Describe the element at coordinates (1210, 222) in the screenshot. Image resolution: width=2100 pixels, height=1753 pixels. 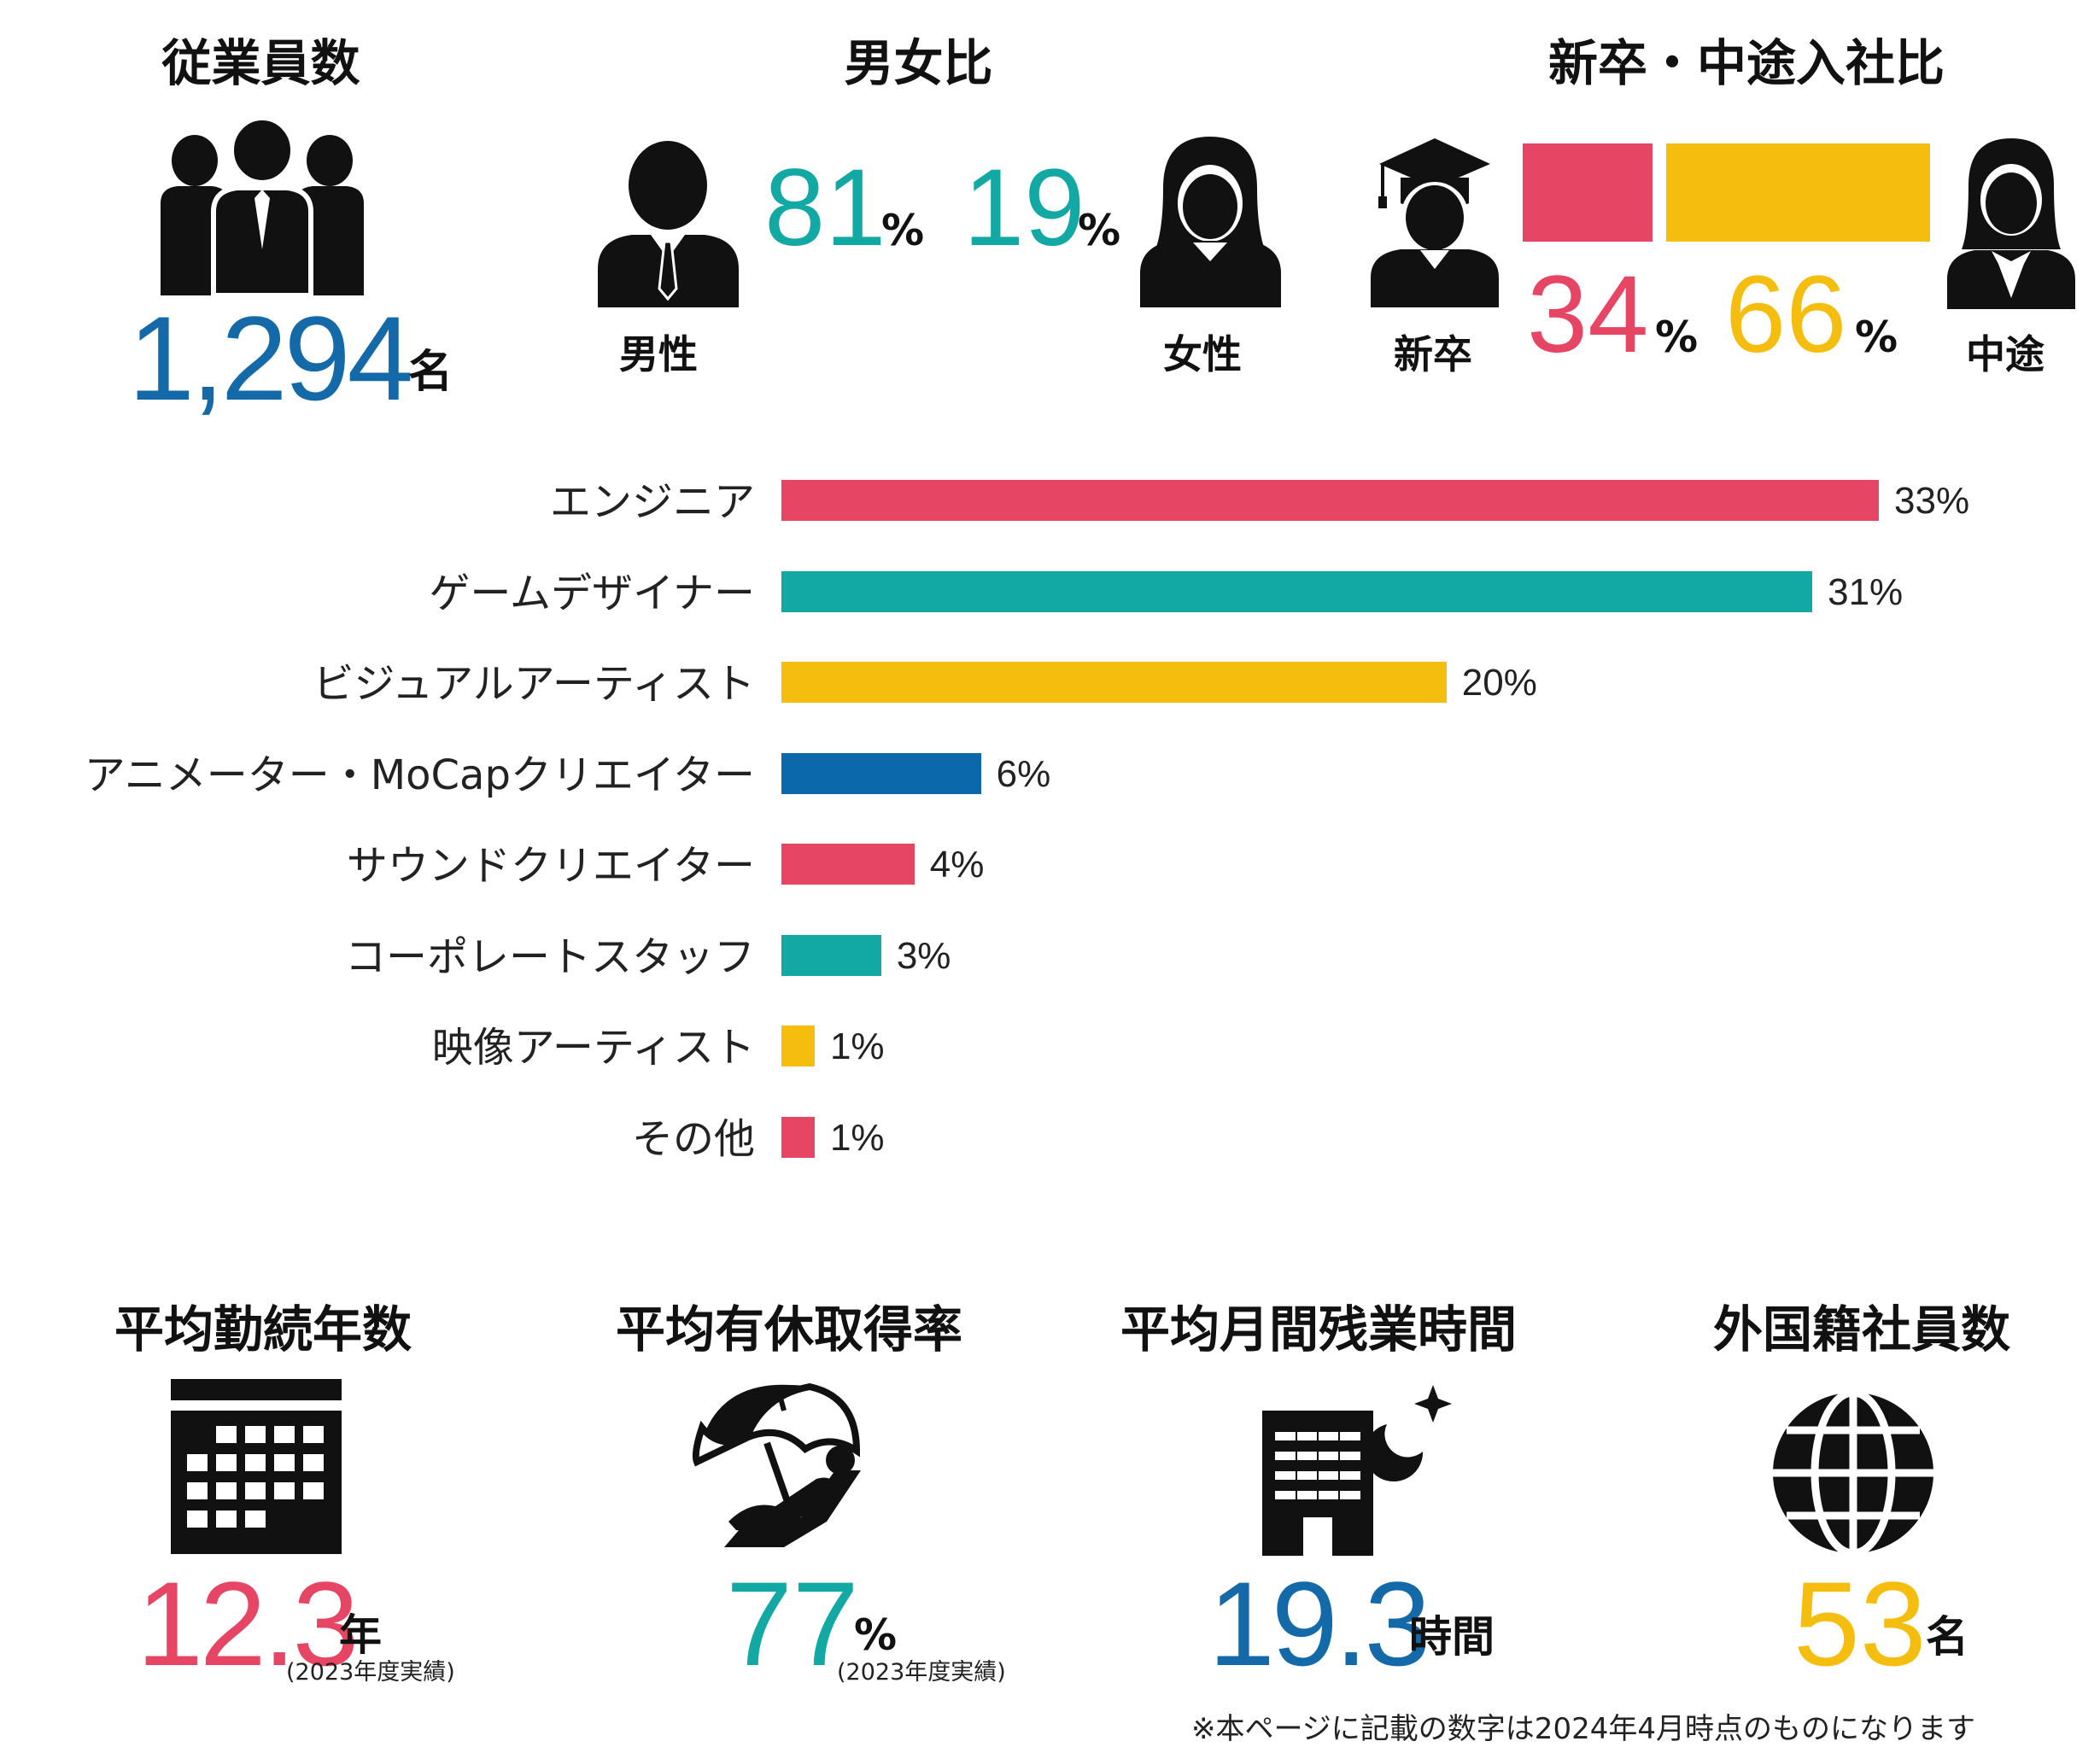
I see `female-person-icon` at that location.